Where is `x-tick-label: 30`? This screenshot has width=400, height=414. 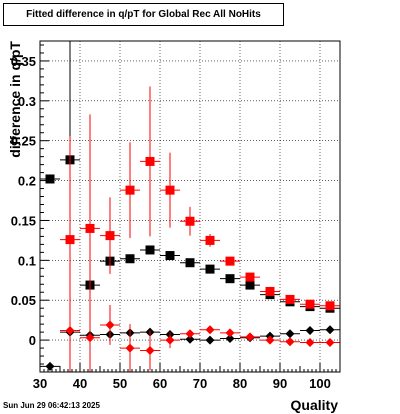 x-tick-label: 30 is located at coordinates (40, 383).